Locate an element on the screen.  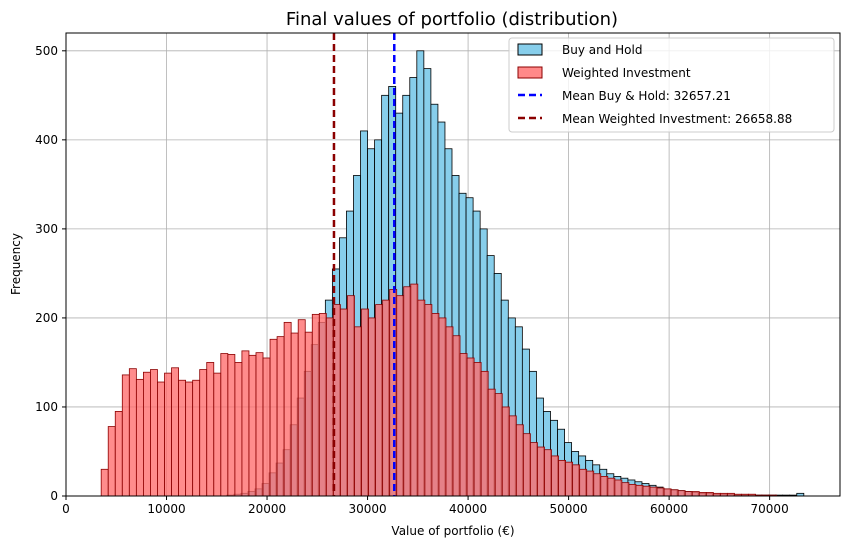
y-tick-label-5: 500 is located at coordinates (46, 51).